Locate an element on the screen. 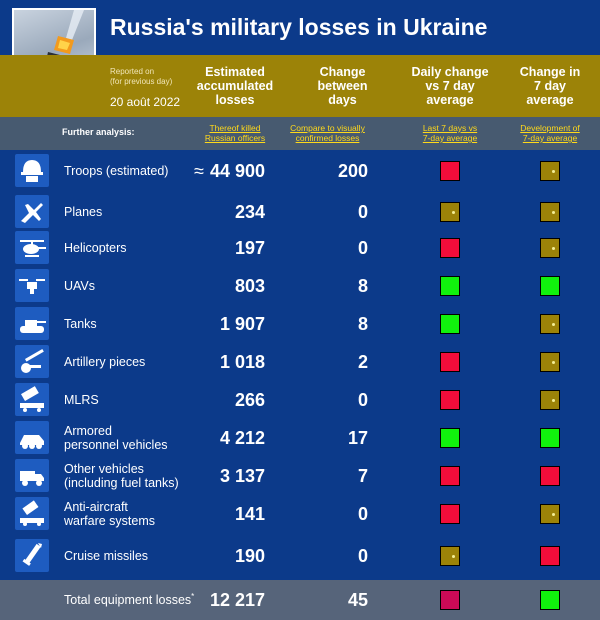 The image size is (600, 620). missile-icon is located at coordinates (32, 555).